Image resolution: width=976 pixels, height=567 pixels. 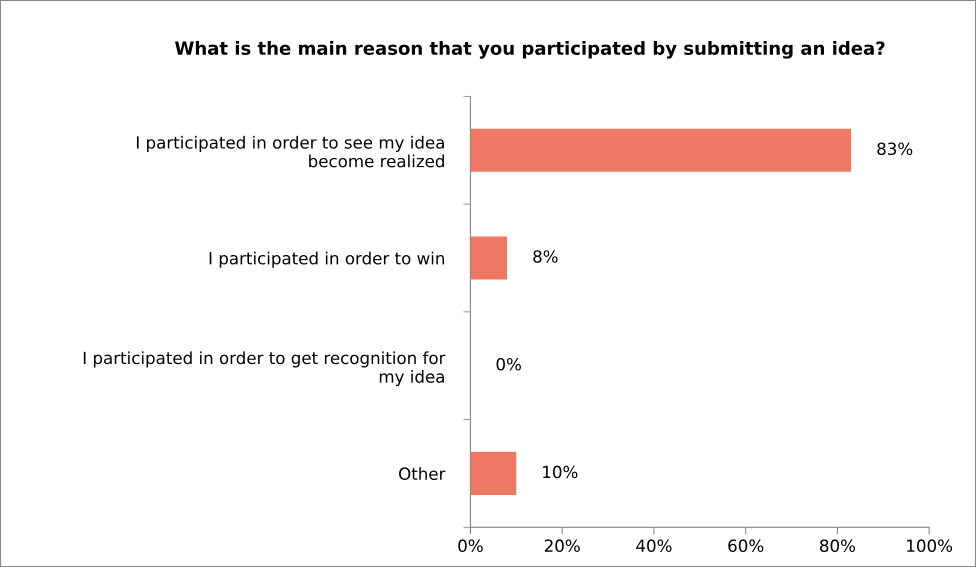 I want to click on x-tick-label: 100%, so click(x=929, y=545).